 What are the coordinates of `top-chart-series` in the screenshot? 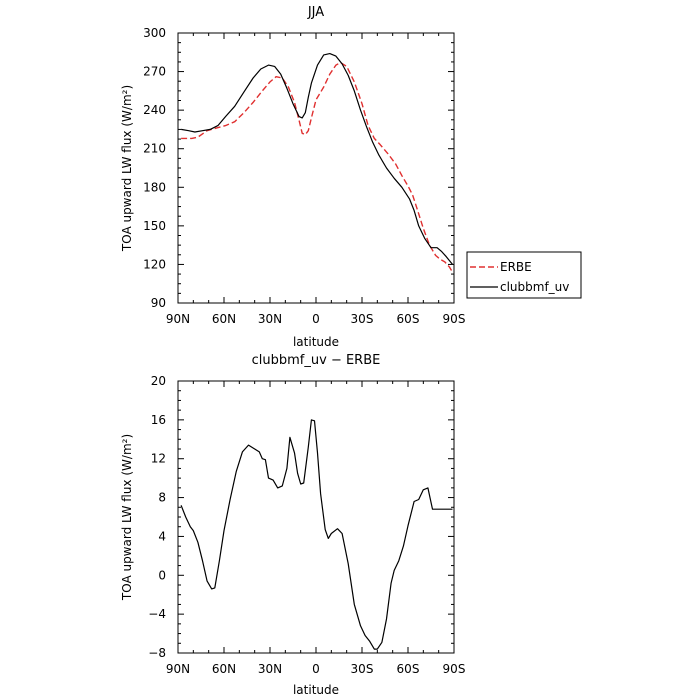 It's located at (317, 162).